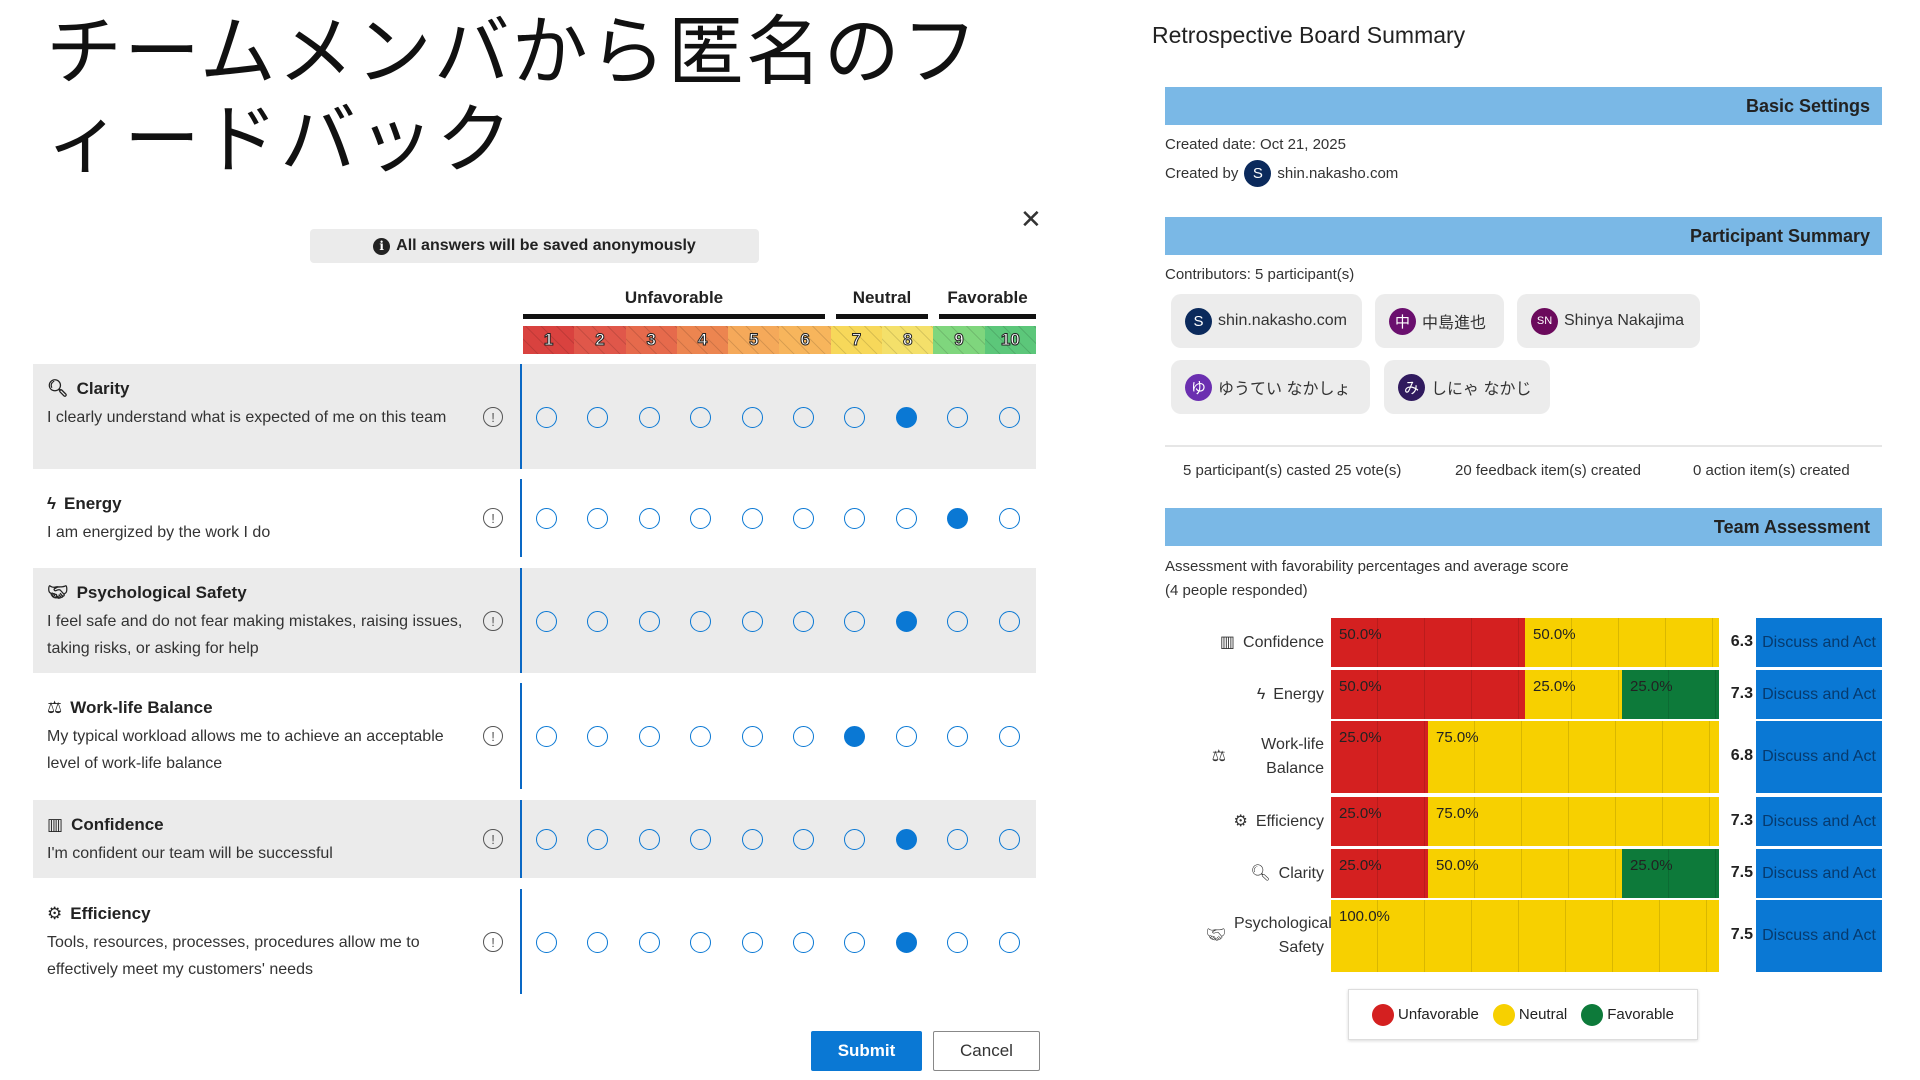 The height and width of the screenshot is (1080, 1920). What do you see at coordinates (866, 1051) in the screenshot?
I see `submit-button: Submit` at bounding box center [866, 1051].